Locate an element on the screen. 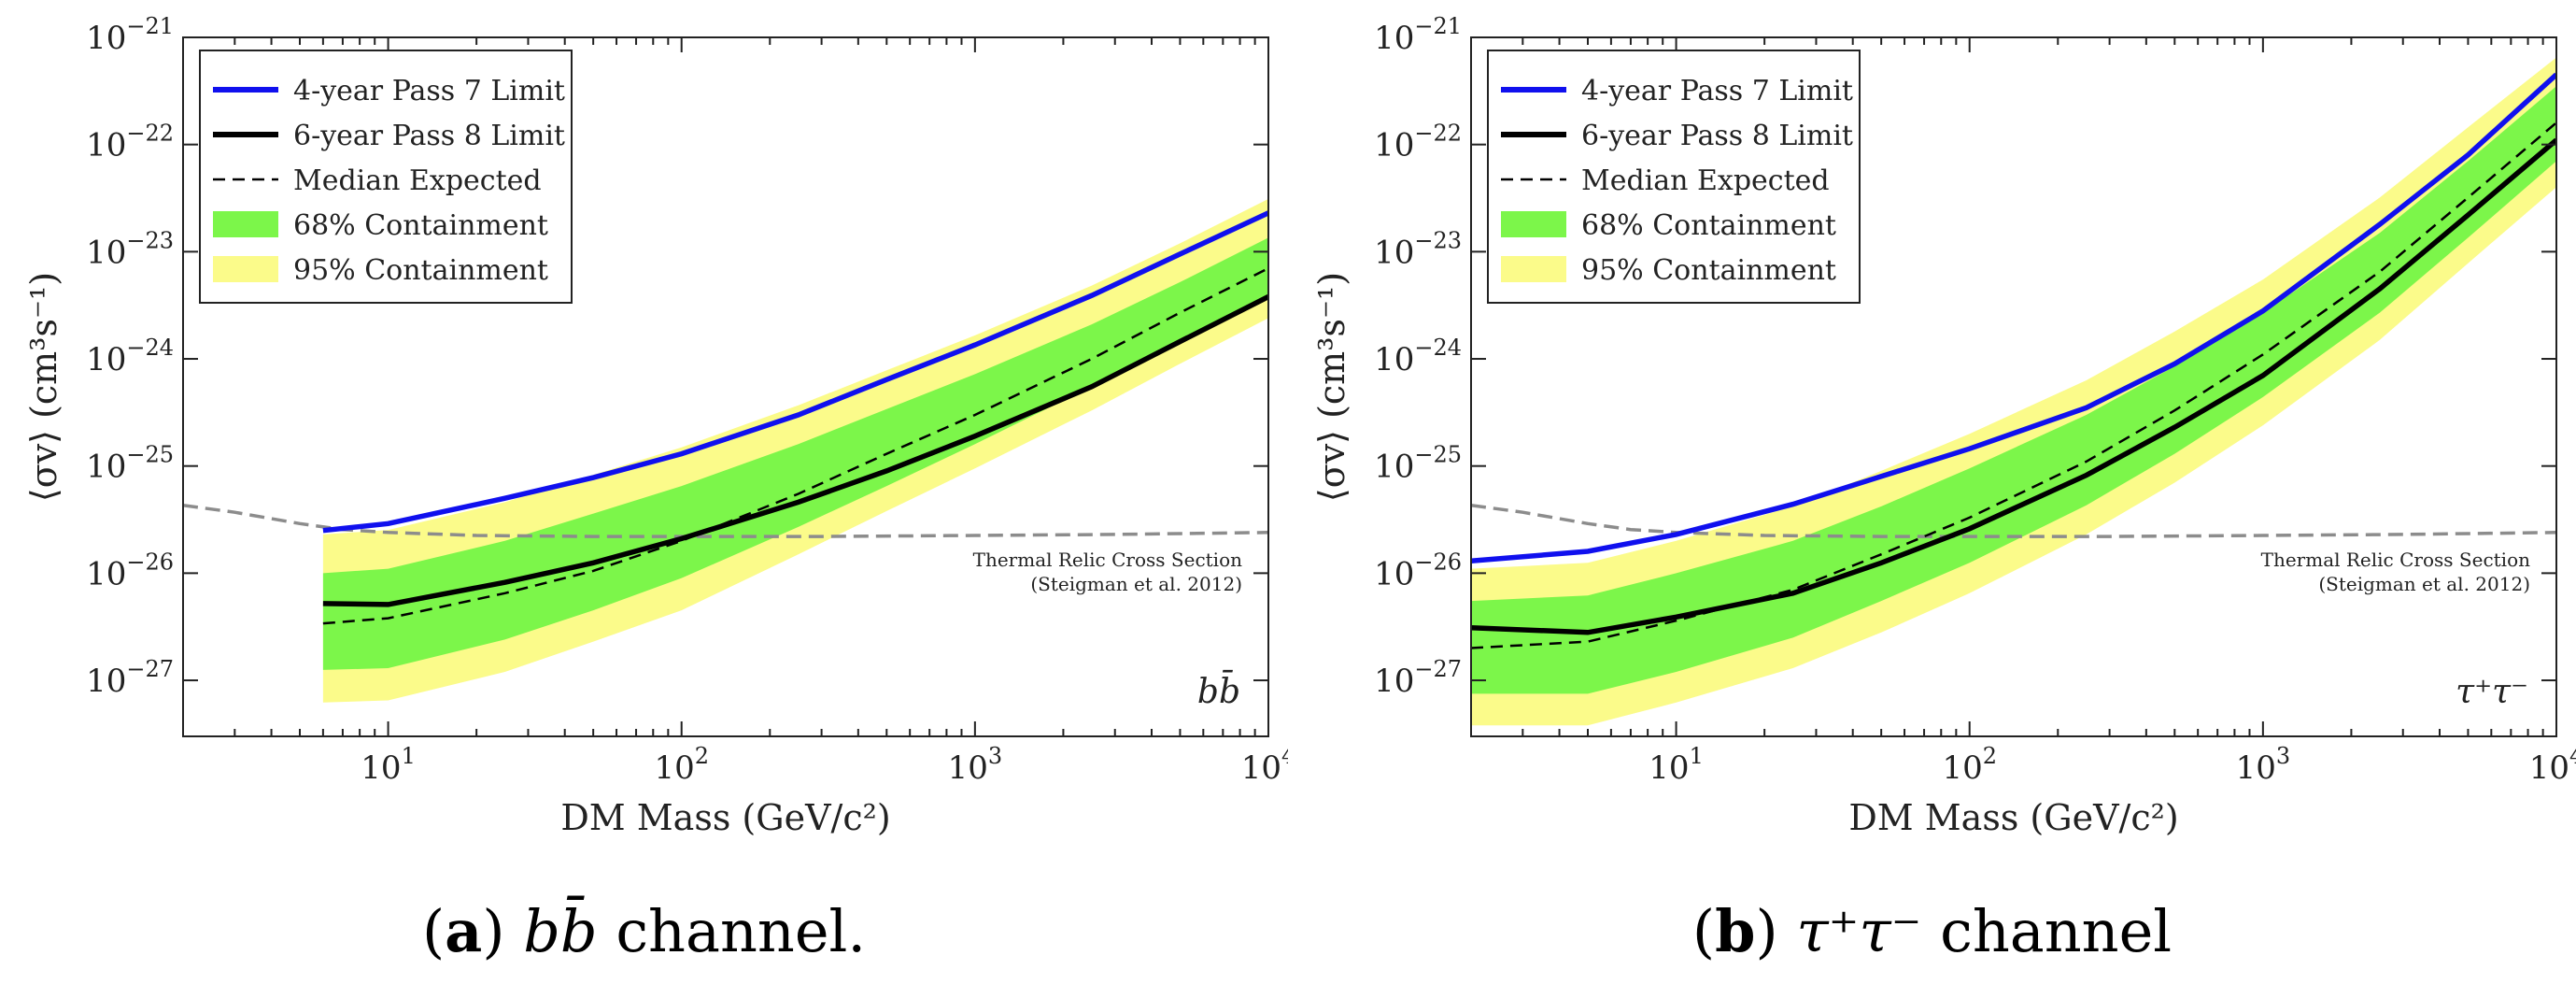 This screenshot has width=2576, height=984. caption-b-text: channel is located at coordinates (2047, 931).